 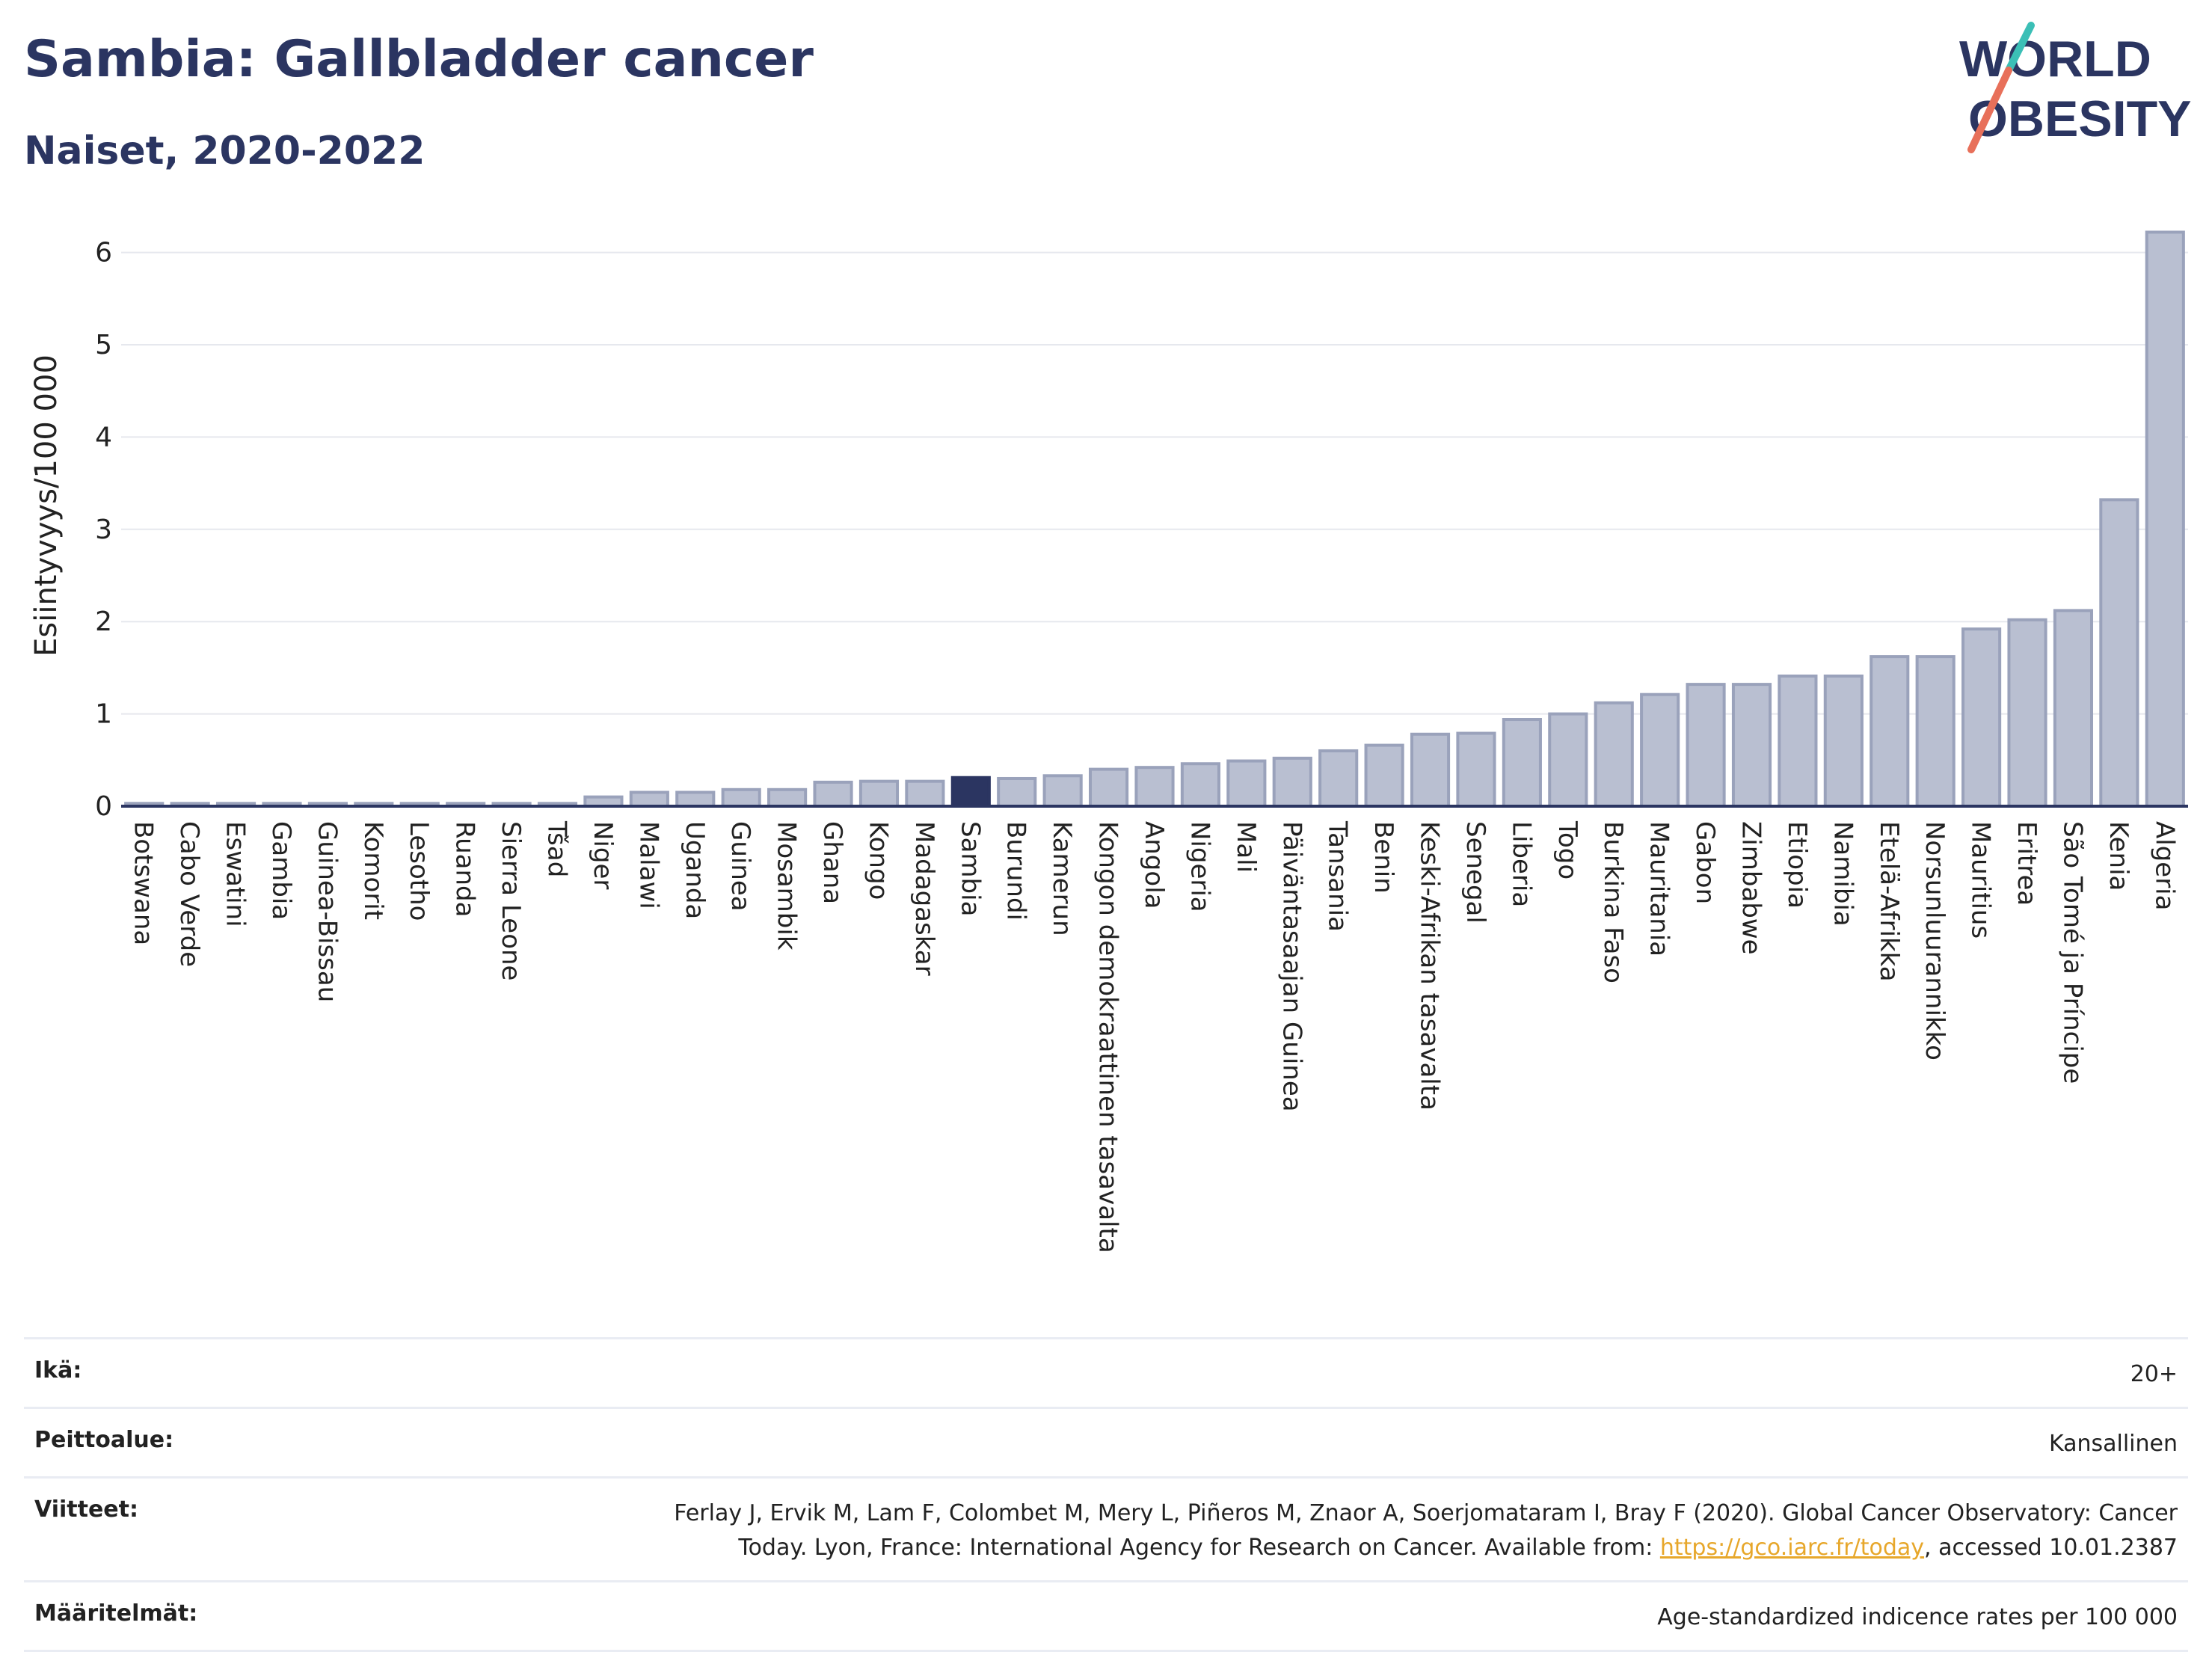 I want to click on category-label: Senegal, so click(x=1475, y=872).